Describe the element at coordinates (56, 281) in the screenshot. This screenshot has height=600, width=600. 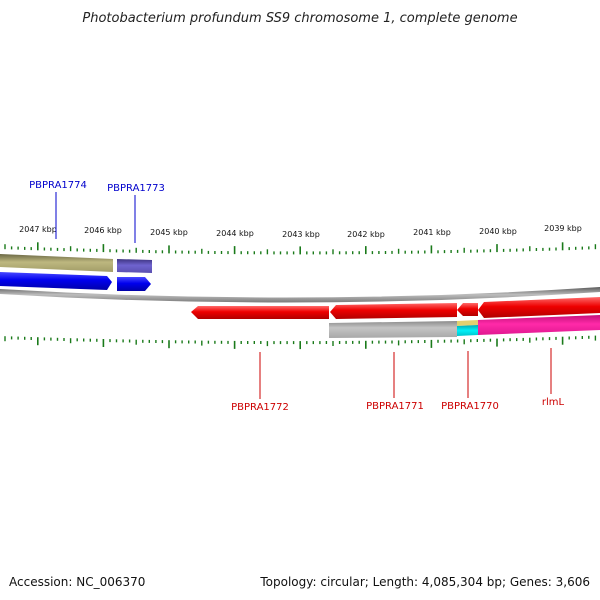
I see `cds-pbpra1774` at that location.